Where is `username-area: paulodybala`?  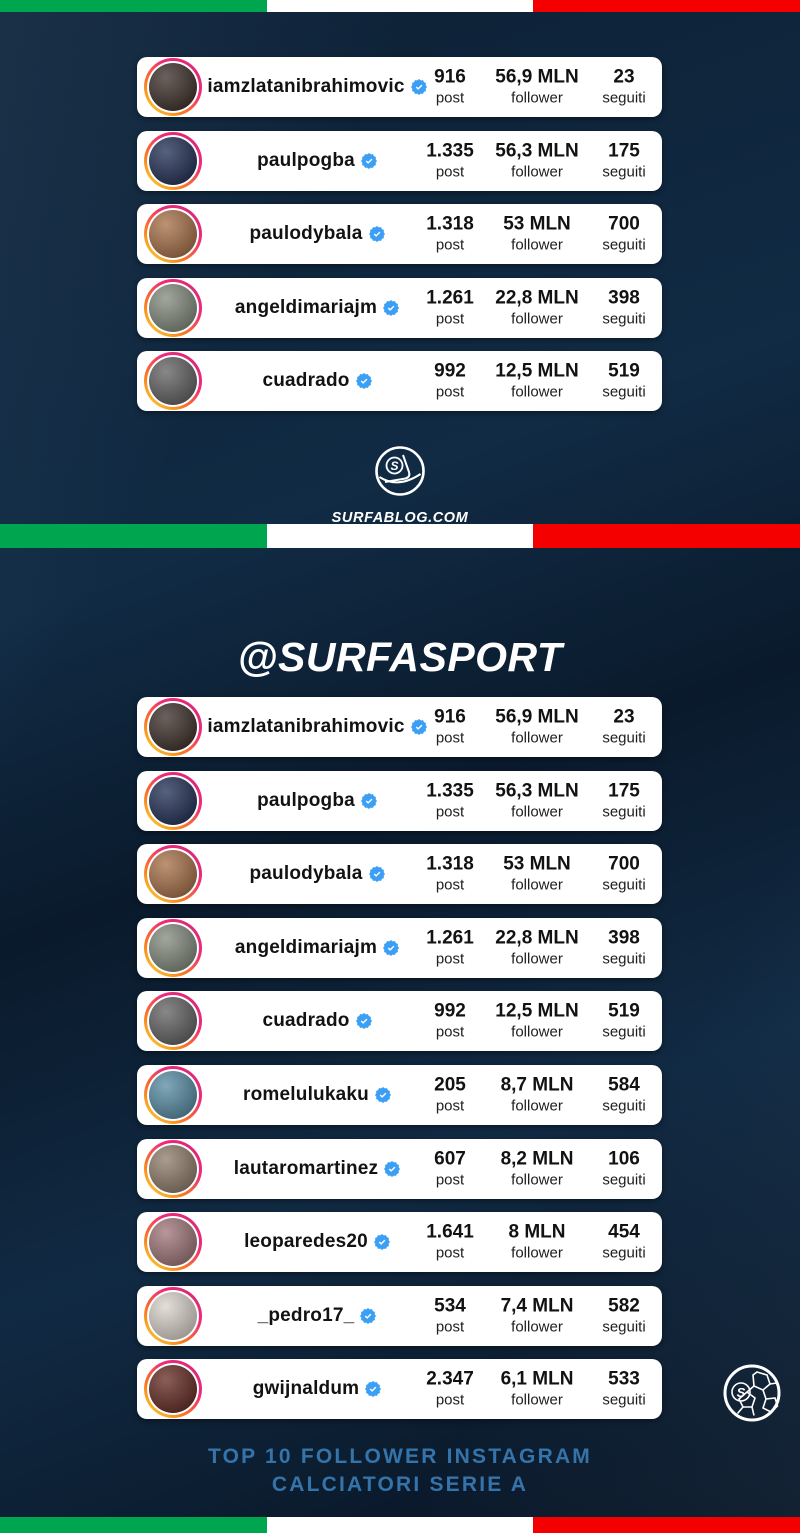
username-area: paulodybala is located at coordinates (317, 874).